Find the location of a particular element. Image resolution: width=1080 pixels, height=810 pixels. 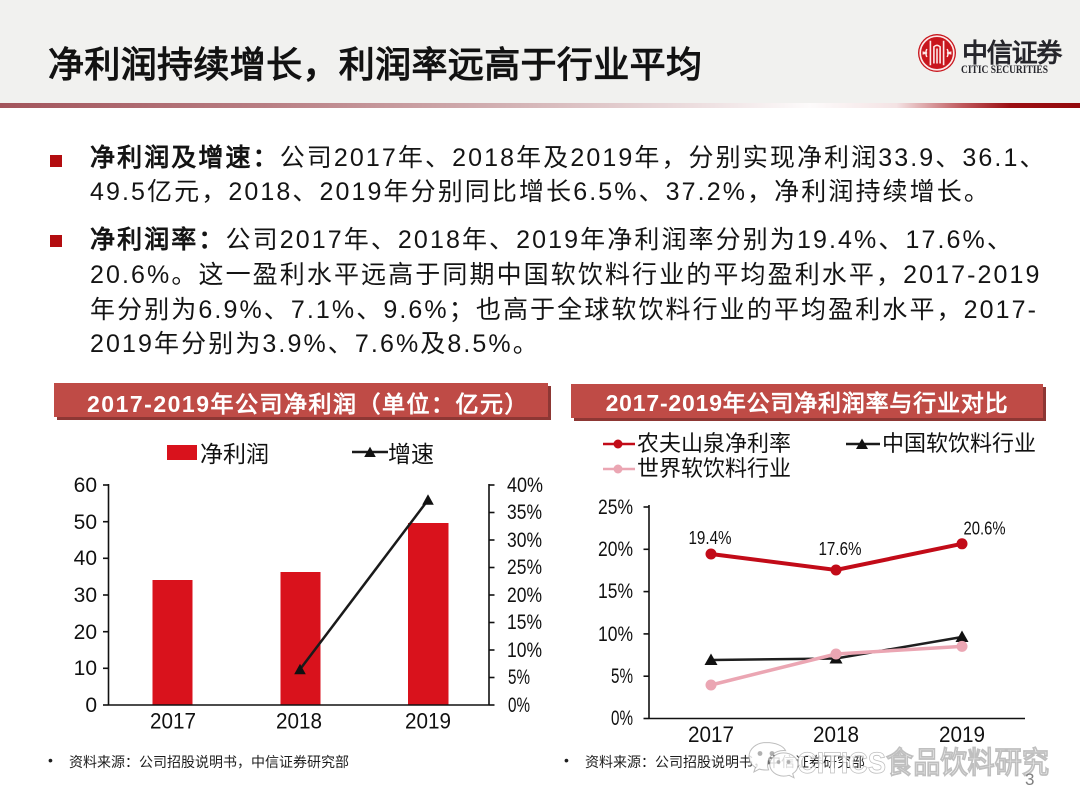

svg-text: 35% is located at coordinates (524, 512).